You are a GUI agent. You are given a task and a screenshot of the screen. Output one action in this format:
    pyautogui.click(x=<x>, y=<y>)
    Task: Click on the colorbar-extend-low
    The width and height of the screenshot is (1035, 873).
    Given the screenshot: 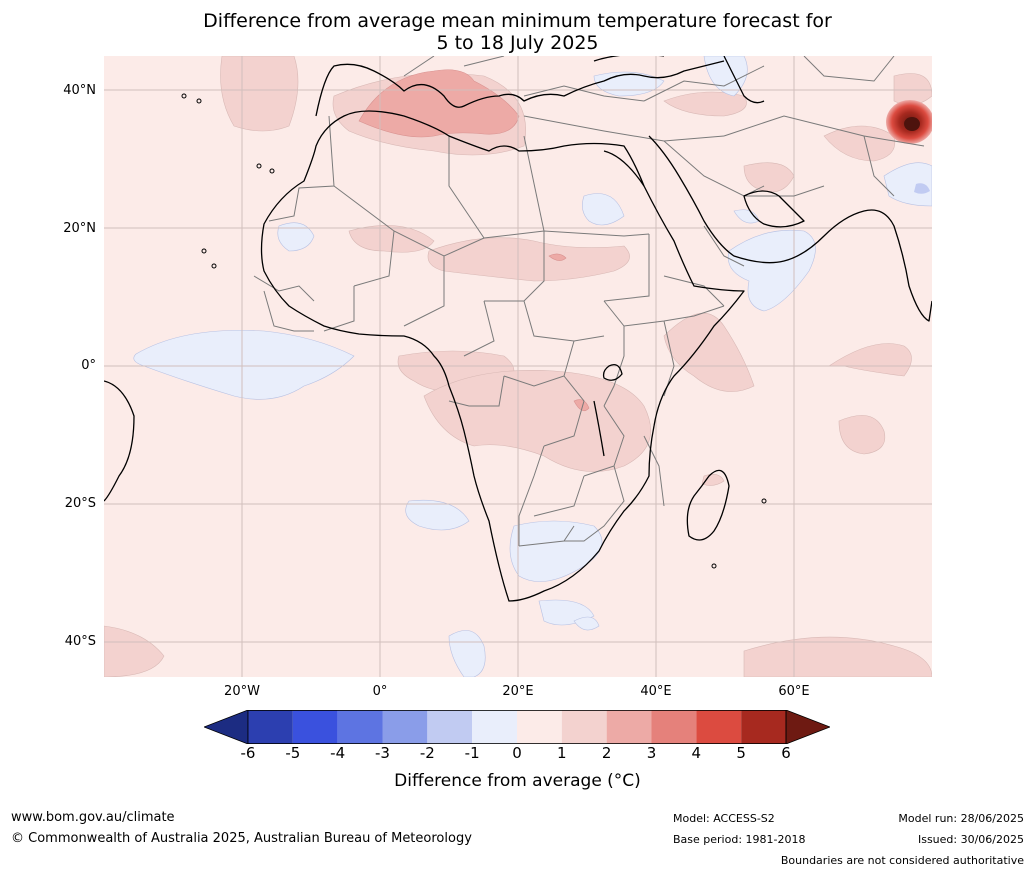 What is the action you would take?
    pyautogui.click(x=226, y=727)
    